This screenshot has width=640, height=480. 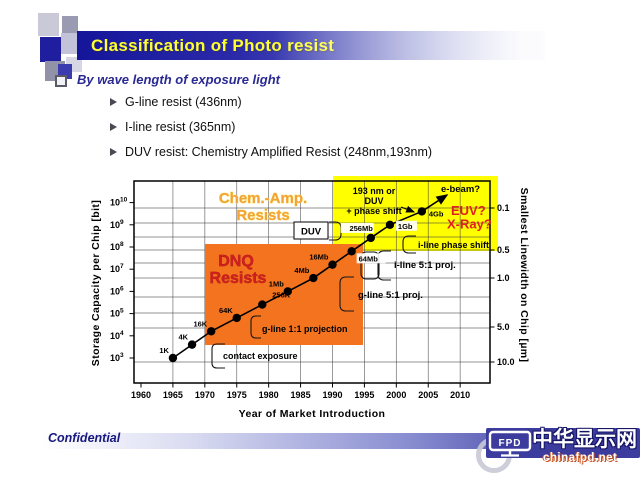 I want to click on label-contact-exposure: contact exposure, so click(x=260, y=356).